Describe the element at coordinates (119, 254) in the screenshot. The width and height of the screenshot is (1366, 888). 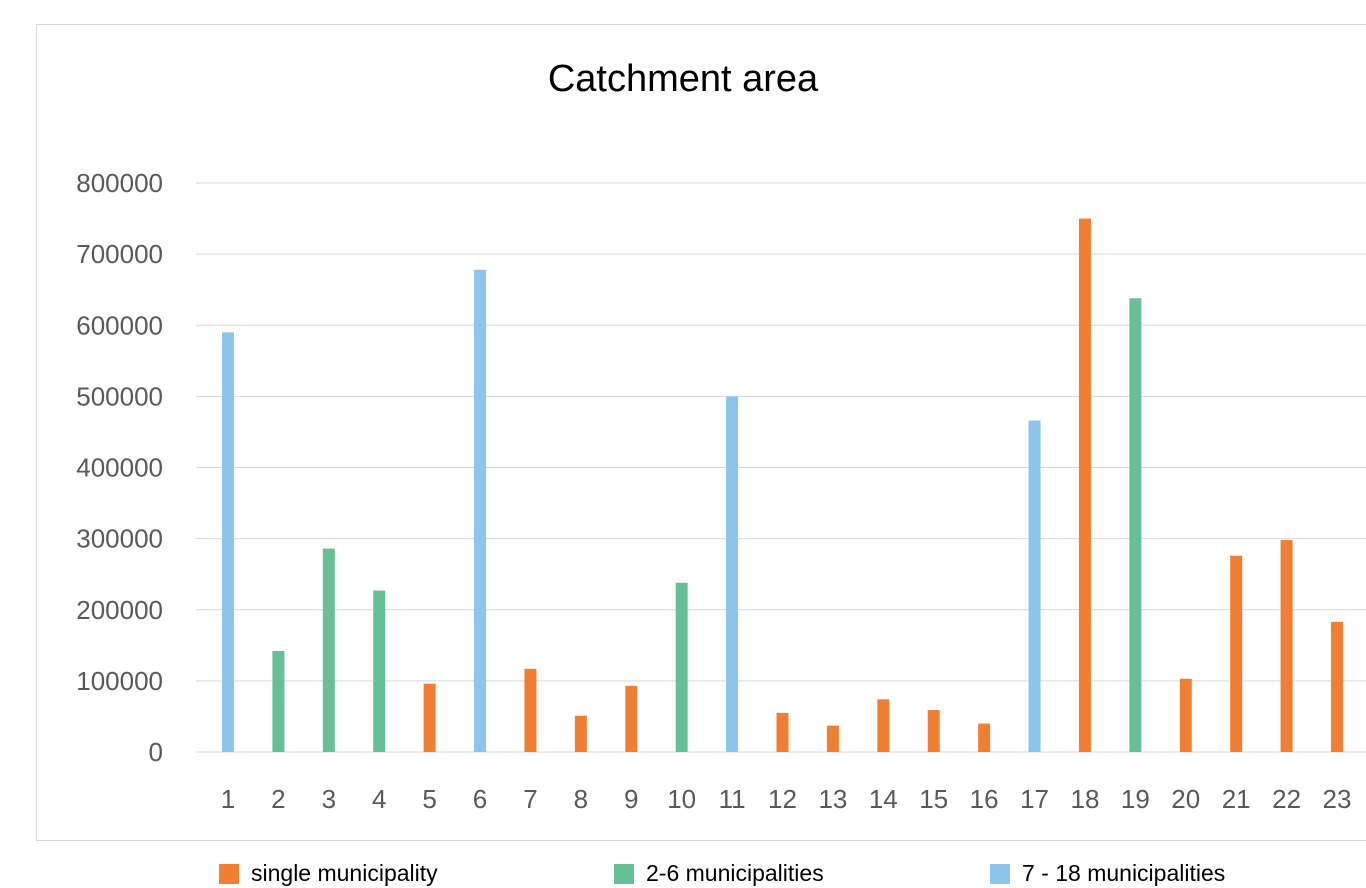
I see `y-tick-label: 700000` at that location.